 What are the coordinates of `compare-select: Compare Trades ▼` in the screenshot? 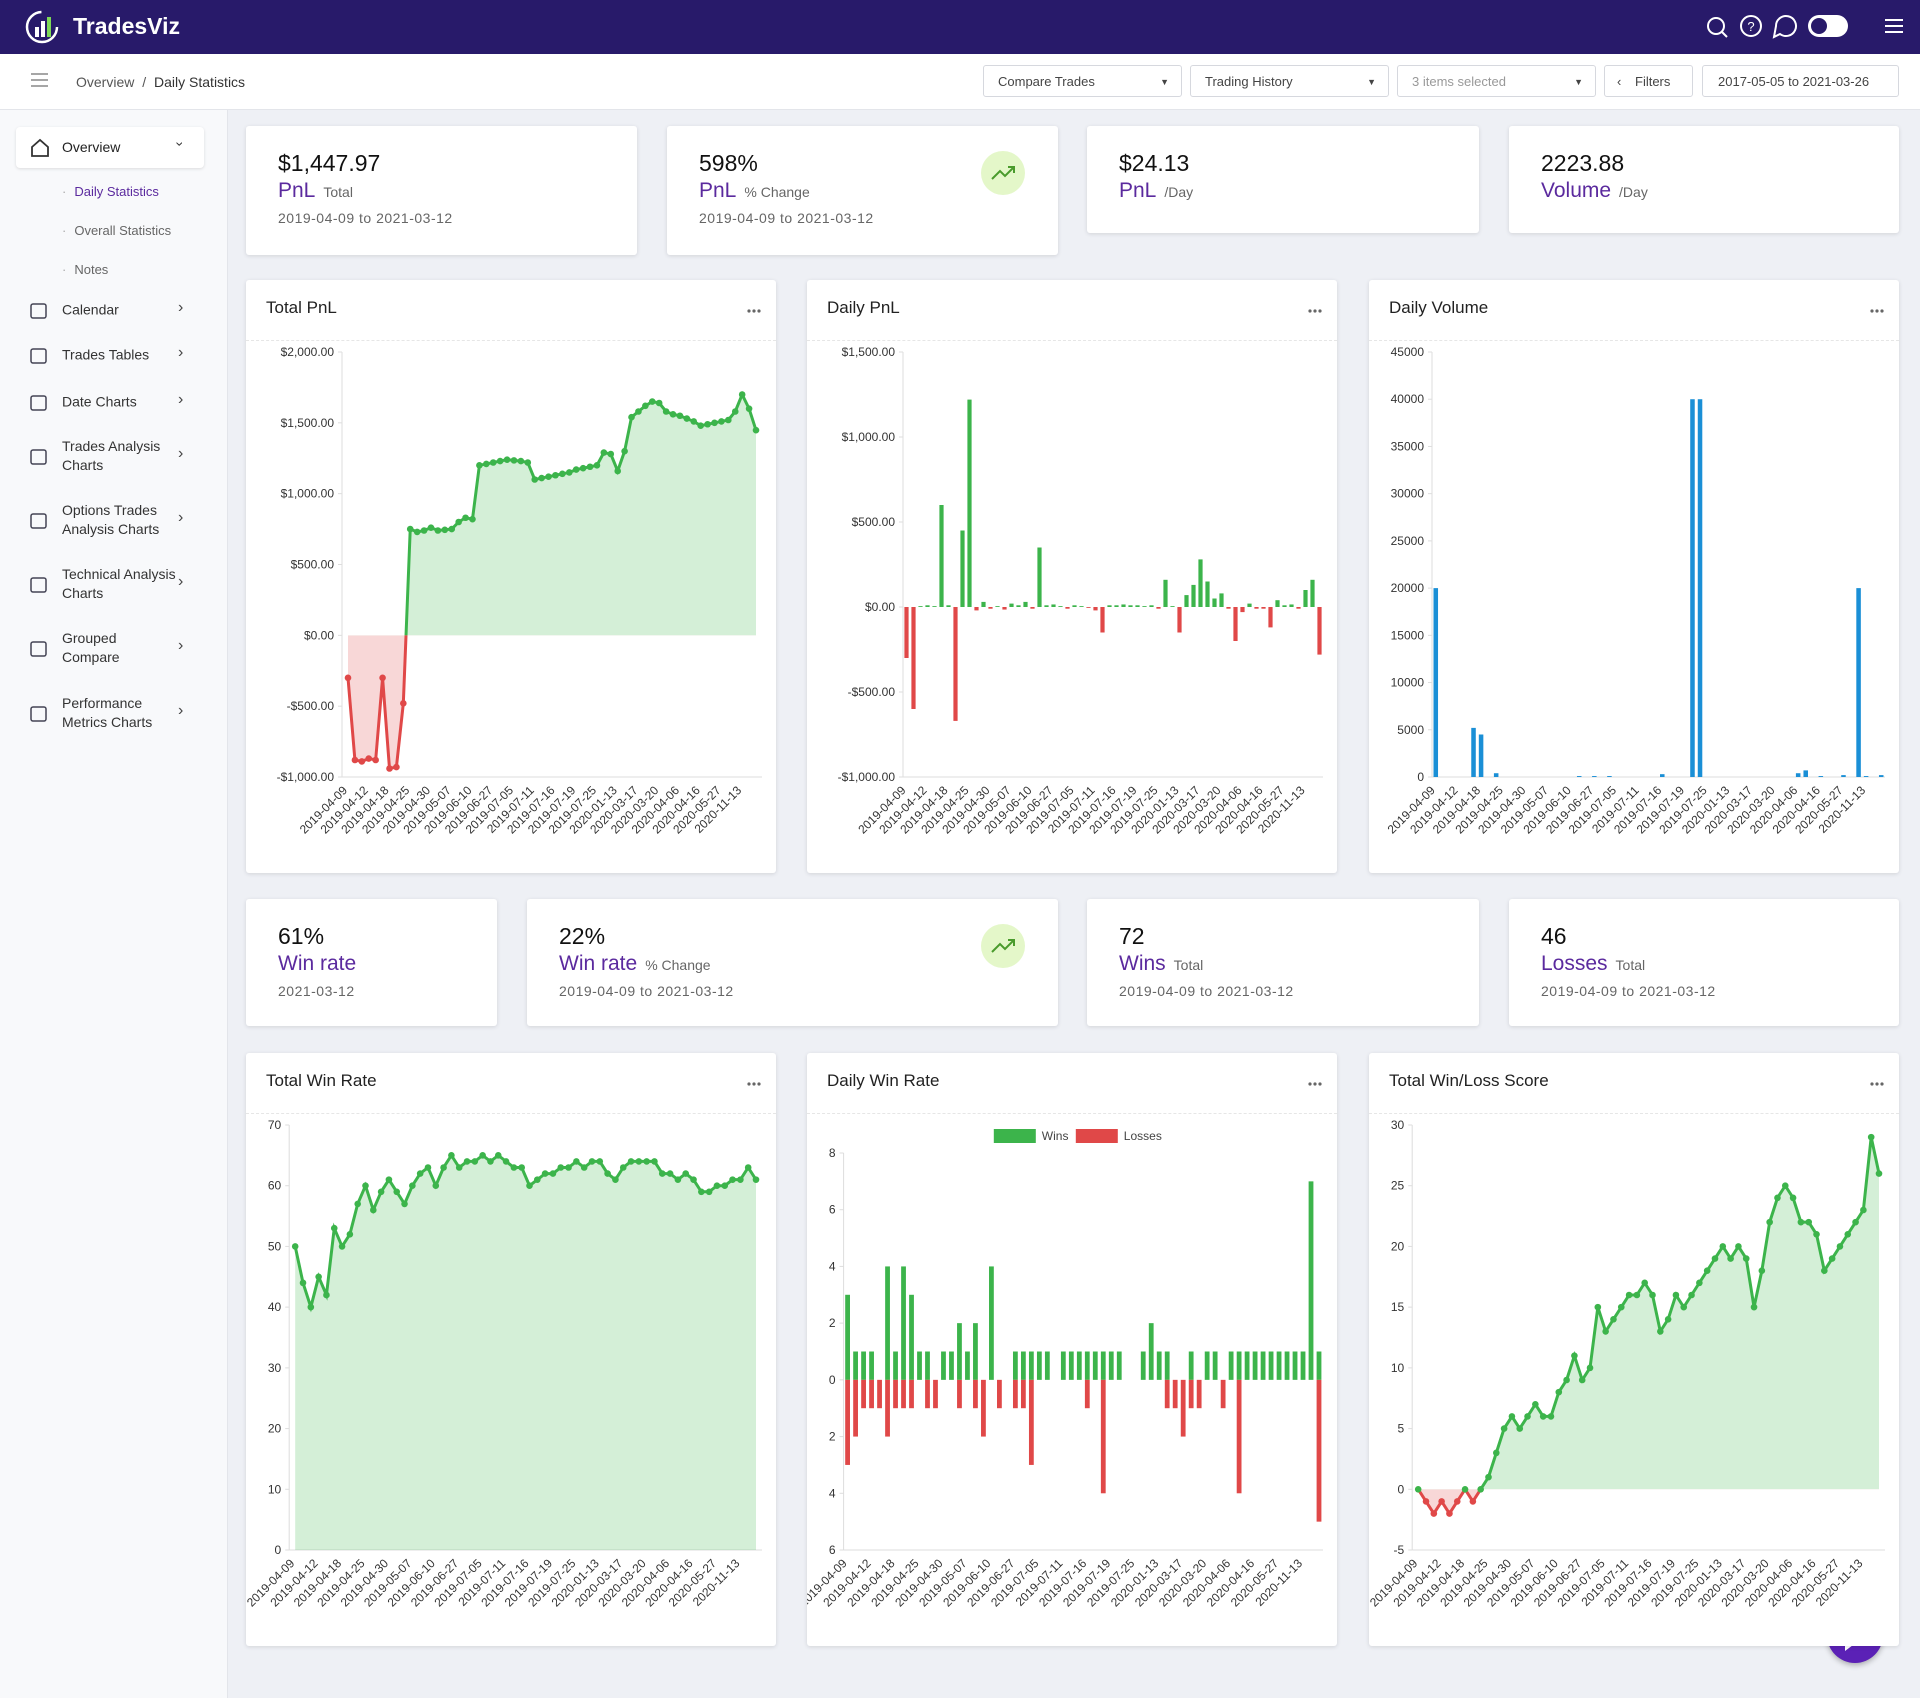 It's located at (1082, 81).